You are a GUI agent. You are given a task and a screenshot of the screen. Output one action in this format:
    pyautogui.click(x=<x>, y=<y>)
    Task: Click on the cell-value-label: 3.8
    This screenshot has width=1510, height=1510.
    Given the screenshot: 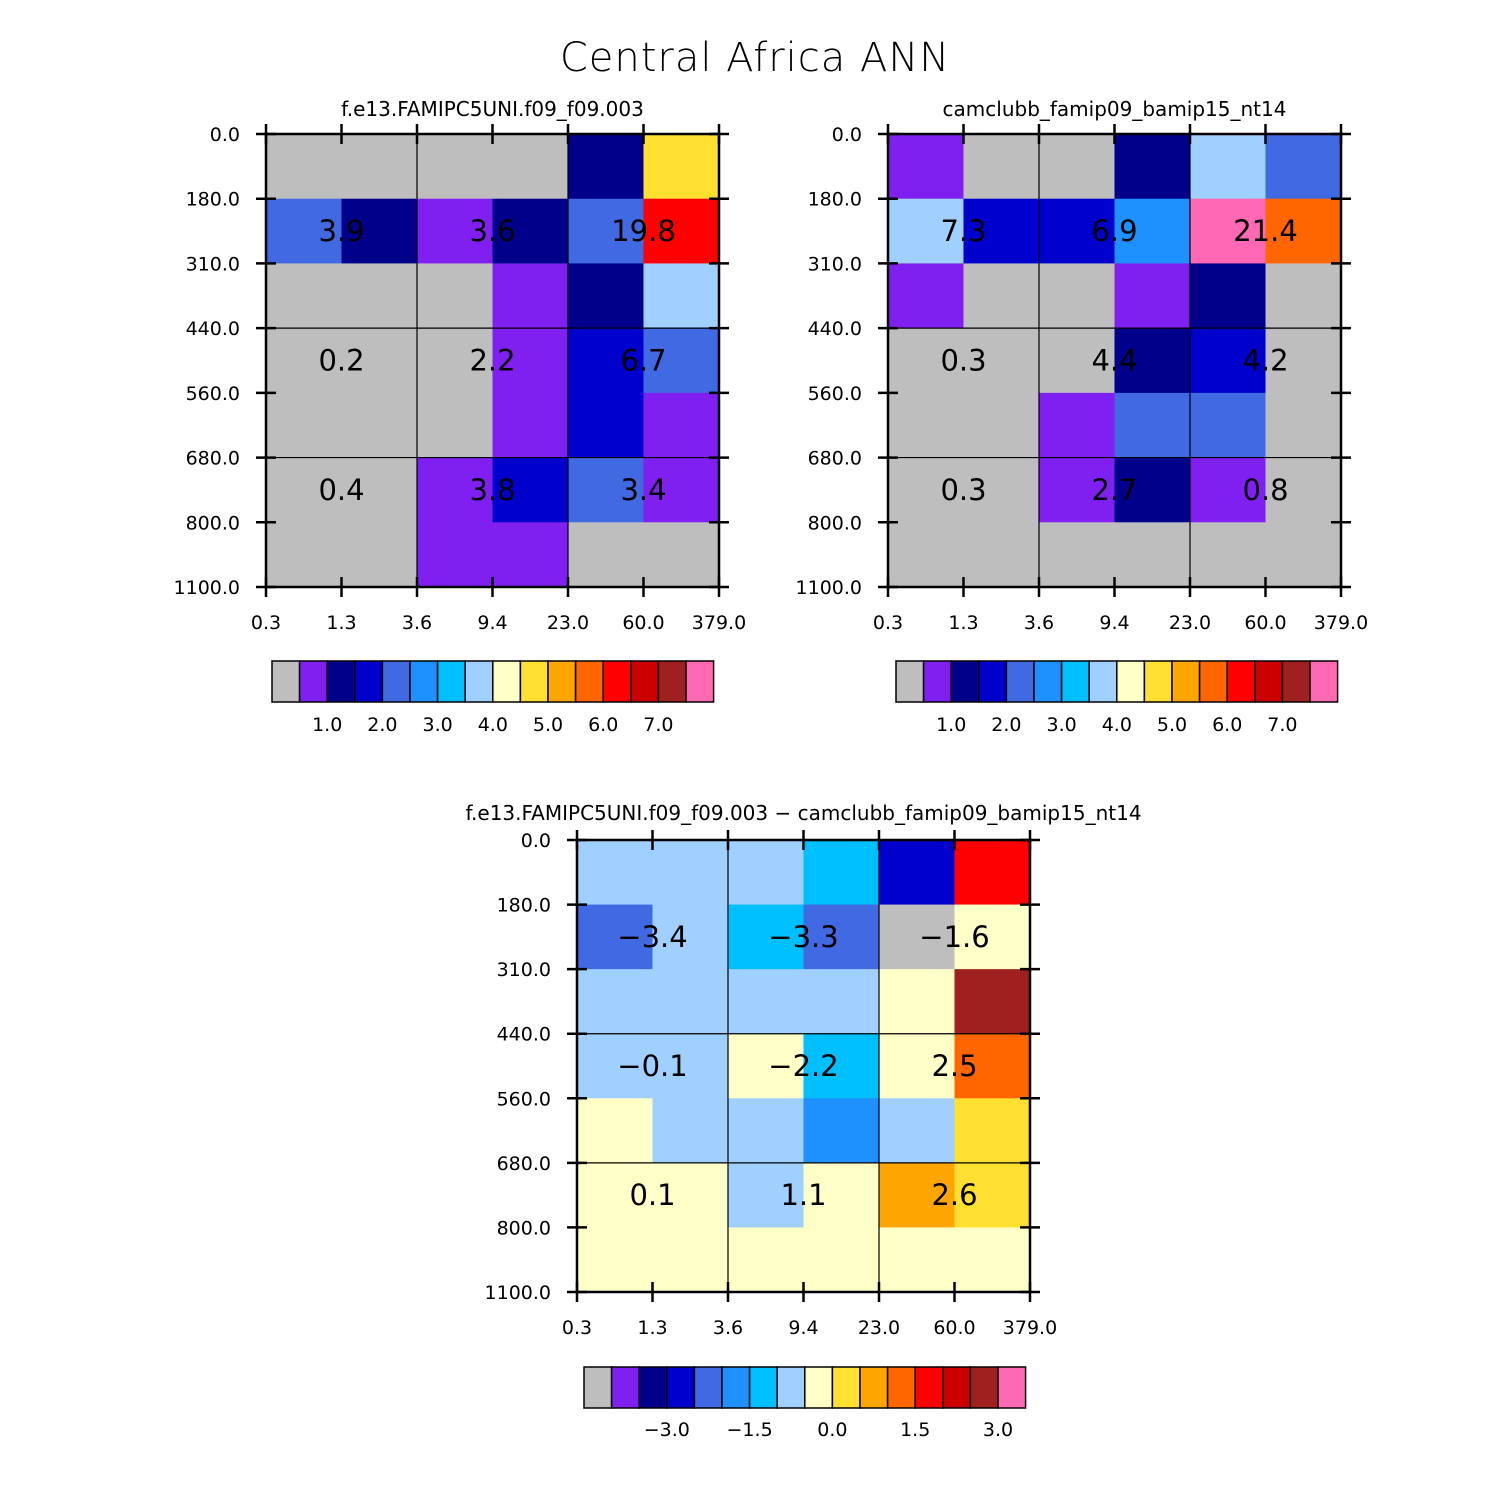 What is the action you would take?
    pyautogui.click(x=492, y=490)
    